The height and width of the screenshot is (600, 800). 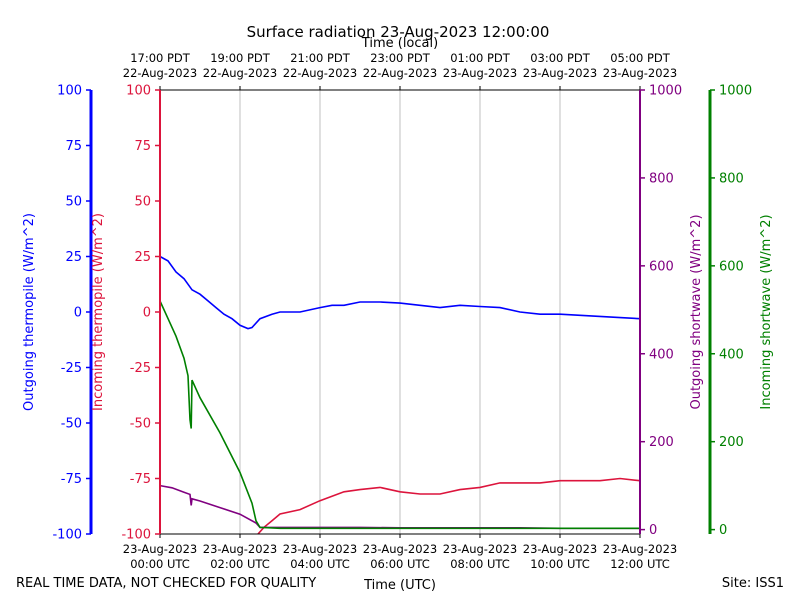 What do you see at coordinates (696, 311) in the screenshot?
I see `y-axis-label-out_sw: Outgoing shortwave (W/m^2)` at bounding box center [696, 311].